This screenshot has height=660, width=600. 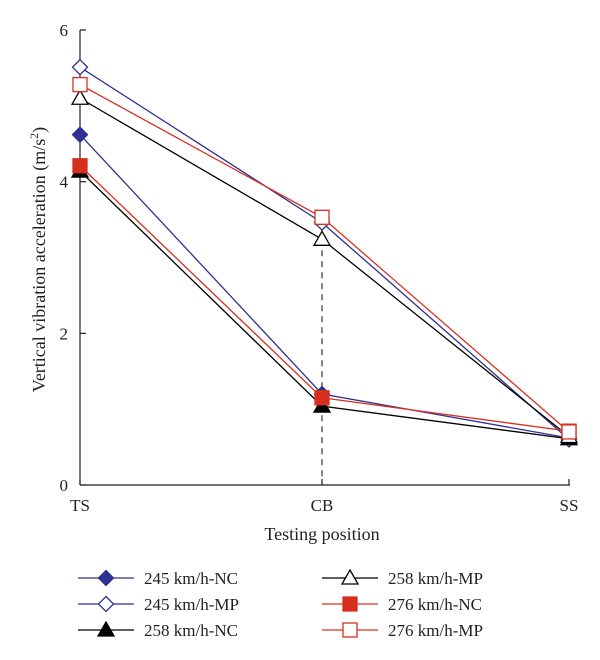 I want to click on x-tick-label: SS, so click(x=569, y=505).